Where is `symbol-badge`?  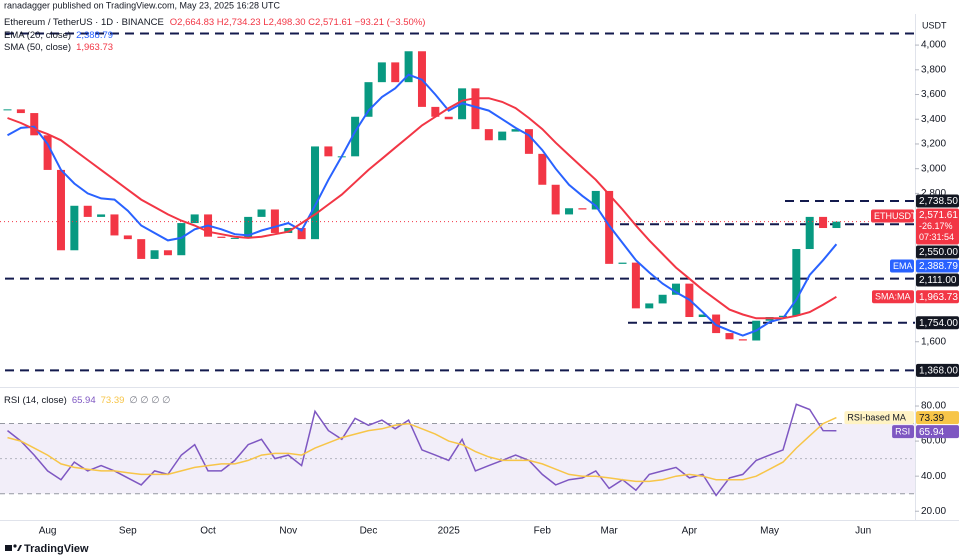
symbol-badge is located at coordinates (892, 216).